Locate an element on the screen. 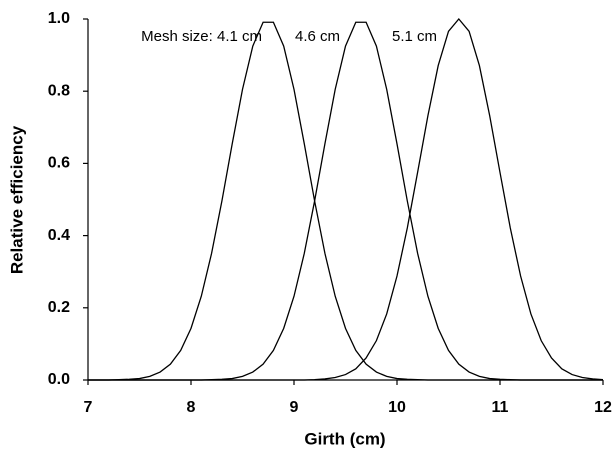 The image size is (616, 454). x-tick-label: 8 is located at coordinates (191, 407).